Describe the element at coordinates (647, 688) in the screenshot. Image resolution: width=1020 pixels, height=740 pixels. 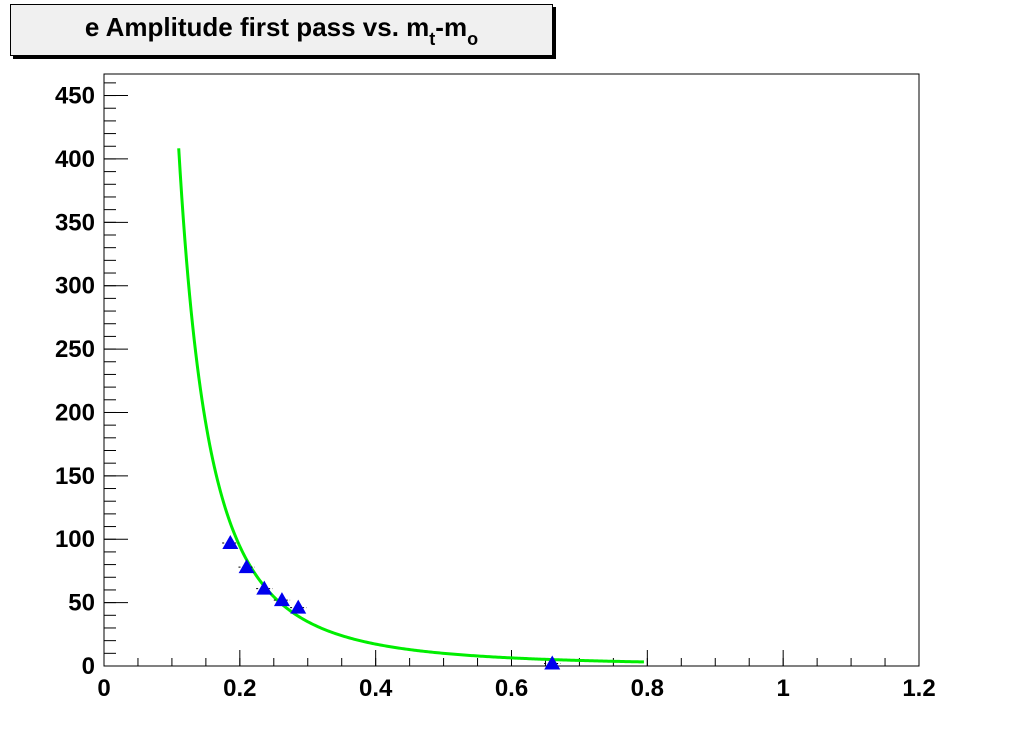
I see `x-tick-label: 0.8` at that location.